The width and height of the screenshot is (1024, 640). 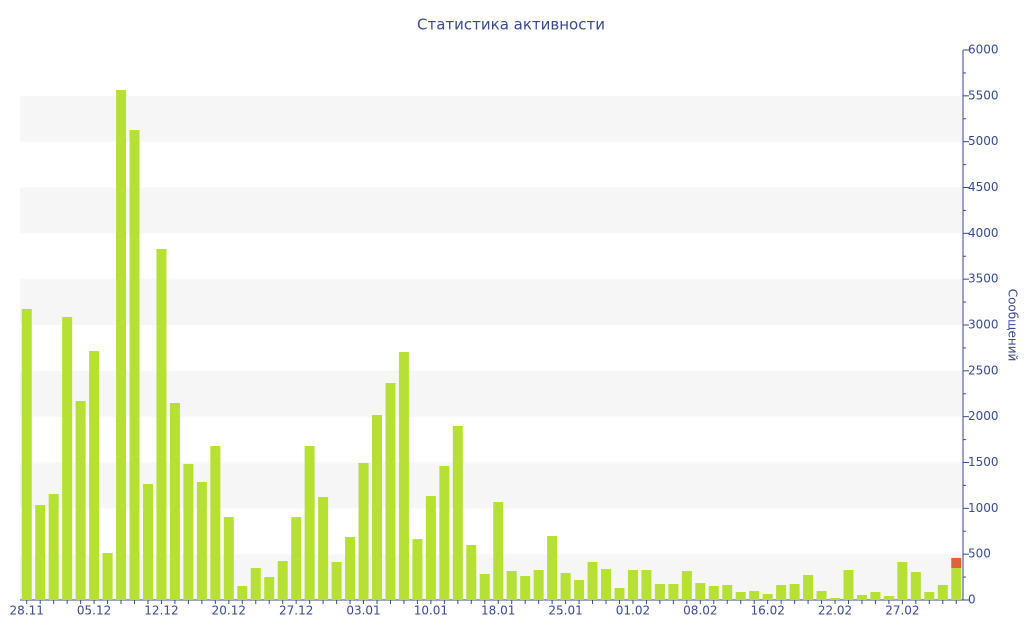 I want to click on x-tick-label: 27.12, so click(x=296, y=611).